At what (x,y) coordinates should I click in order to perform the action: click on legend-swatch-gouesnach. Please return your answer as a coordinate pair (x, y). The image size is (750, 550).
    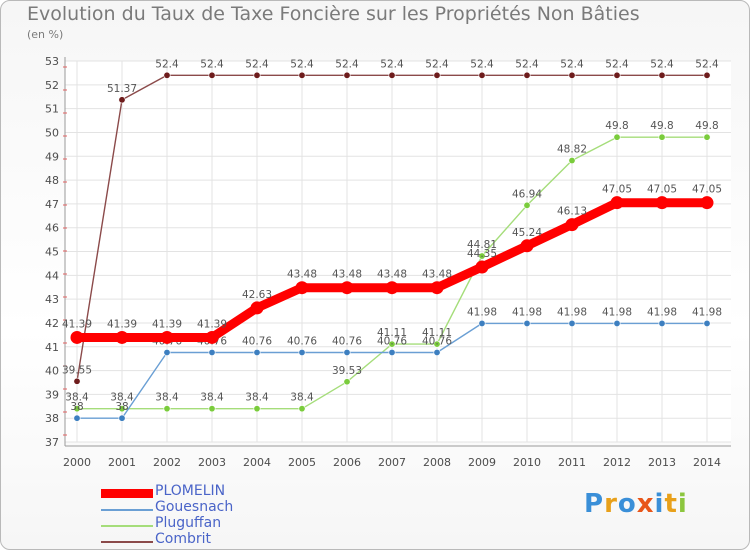
    Looking at the image, I should click on (127, 510).